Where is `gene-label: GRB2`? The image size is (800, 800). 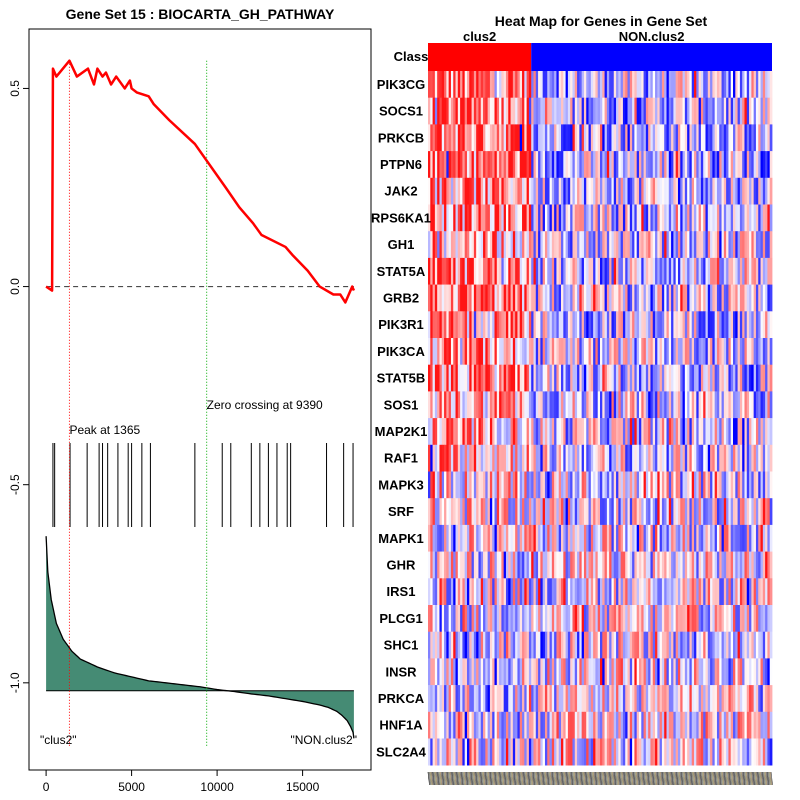 gene-label: GRB2 is located at coordinates (401, 297).